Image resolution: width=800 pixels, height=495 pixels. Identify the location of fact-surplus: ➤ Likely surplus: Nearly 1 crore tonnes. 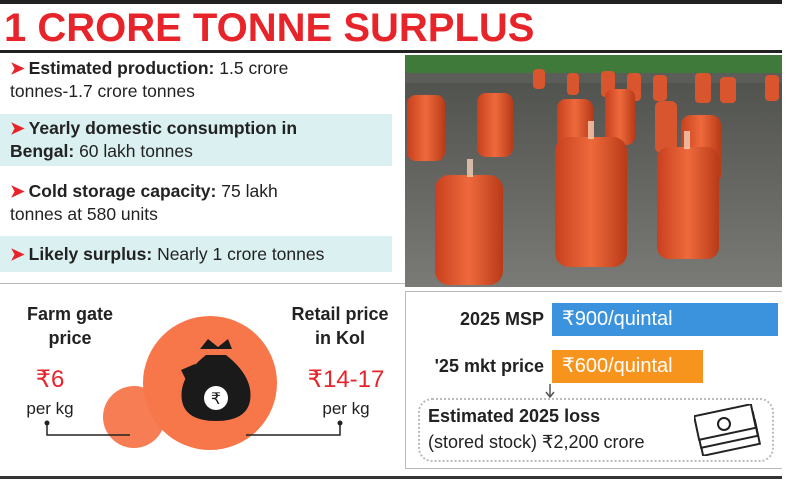
(196, 254).